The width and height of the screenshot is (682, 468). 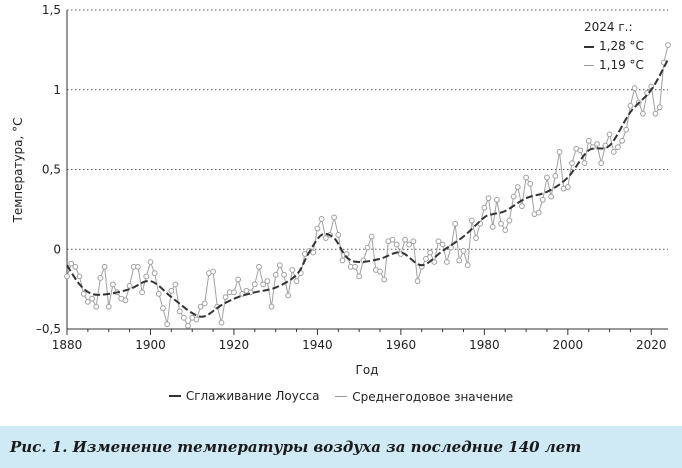 I want to click on y-tick-label: 1, so click(x=57, y=90).